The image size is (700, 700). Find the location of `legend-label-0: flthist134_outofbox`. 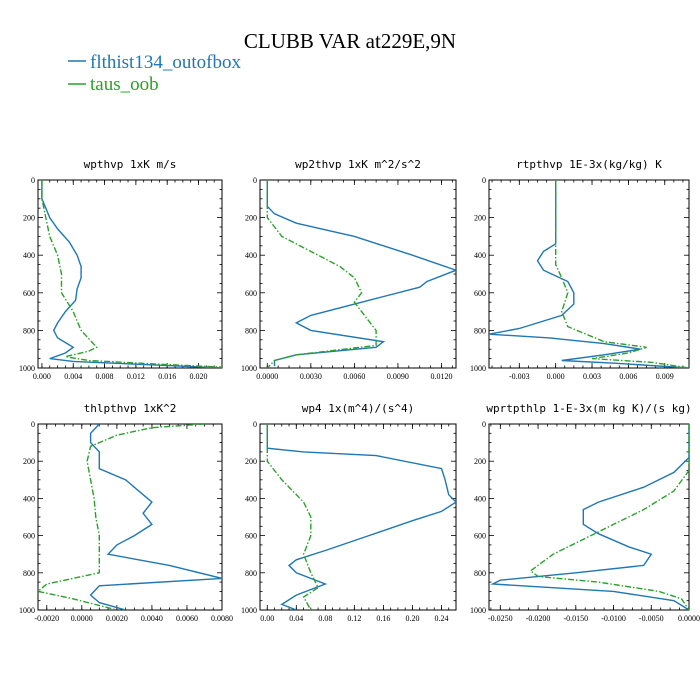

legend-label-0: flthist134_outofbox is located at coordinates (165, 62).